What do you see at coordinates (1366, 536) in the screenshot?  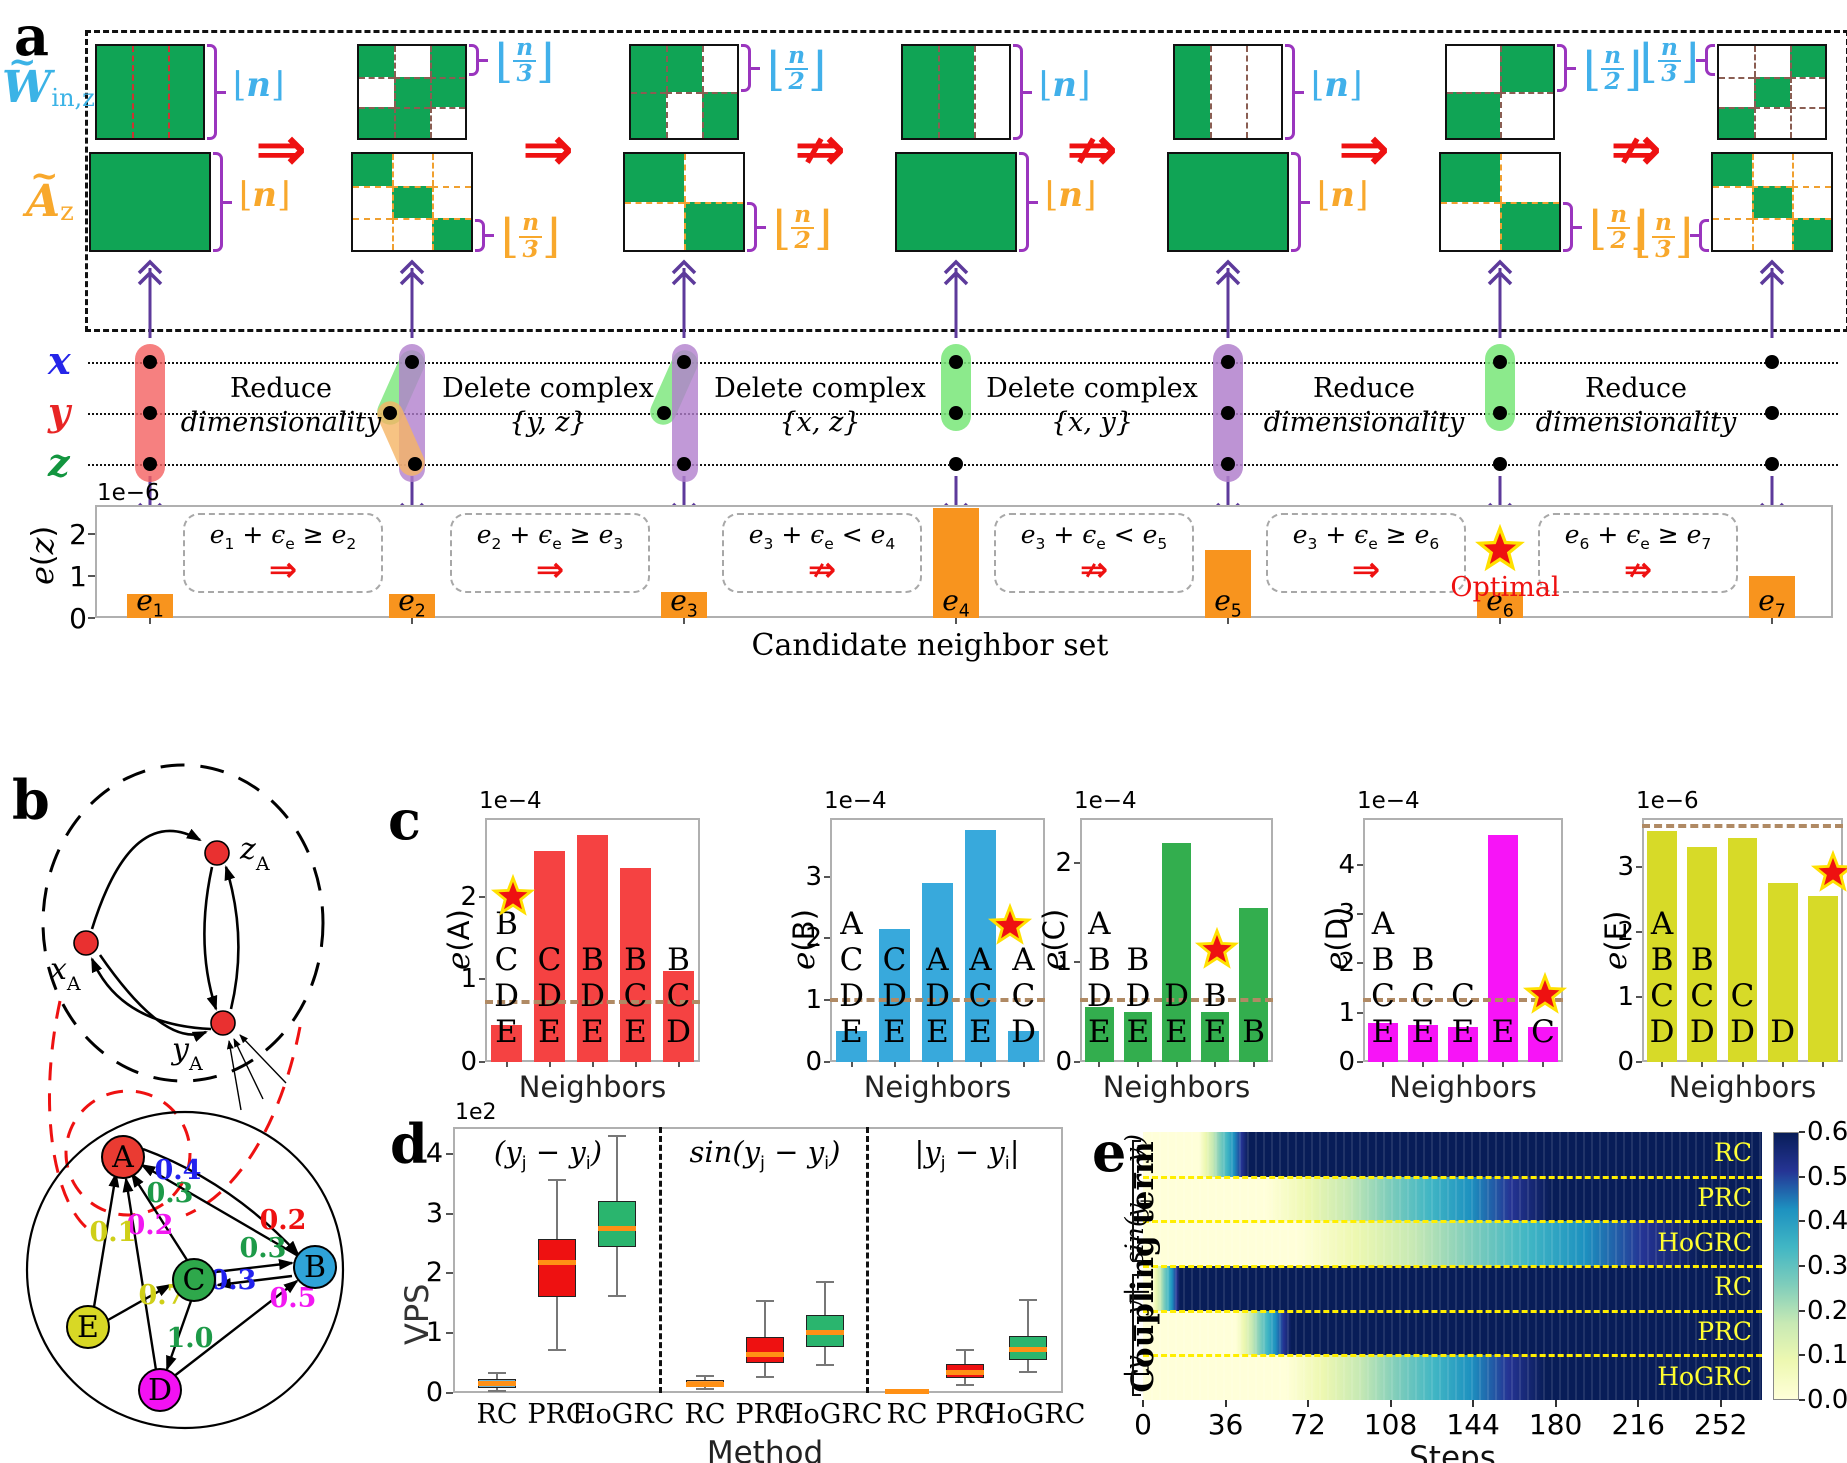 I see `condition-formula: e3 + ϵe ≥ e6` at bounding box center [1366, 536].